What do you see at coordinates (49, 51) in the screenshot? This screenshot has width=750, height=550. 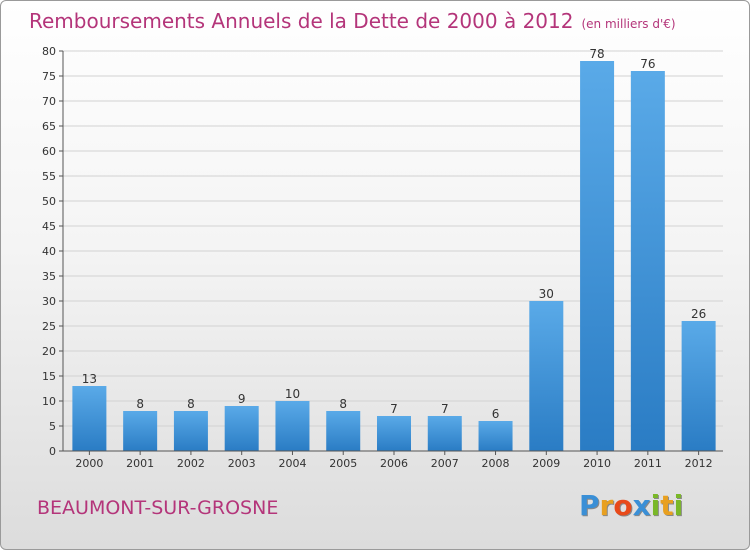 I see `y-tick-label: 80` at bounding box center [49, 51].